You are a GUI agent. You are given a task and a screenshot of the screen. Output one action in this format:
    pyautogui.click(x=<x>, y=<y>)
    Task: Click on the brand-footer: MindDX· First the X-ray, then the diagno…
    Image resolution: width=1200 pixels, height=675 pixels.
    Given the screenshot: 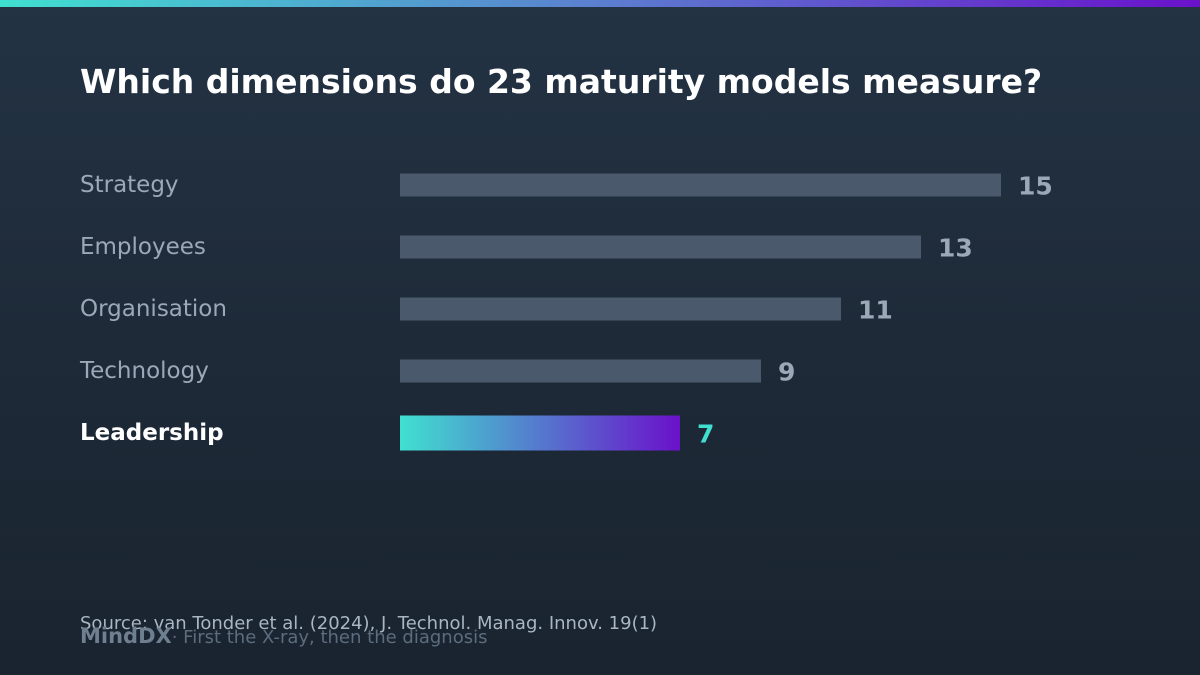 What is the action you would take?
    pyautogui.click(x=283, y=636)
    